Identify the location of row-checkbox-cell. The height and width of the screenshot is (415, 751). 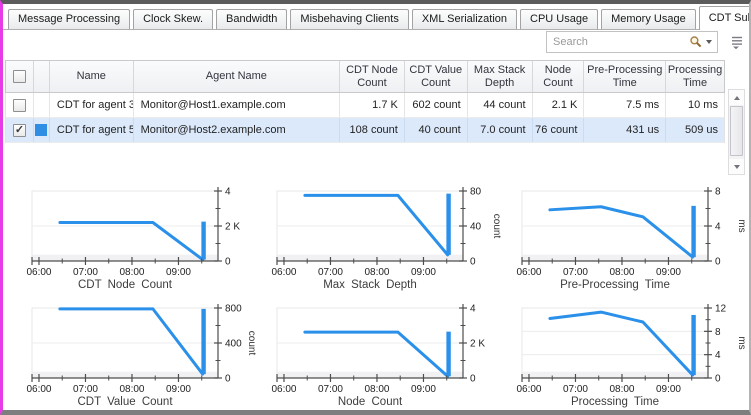
(20, 130).